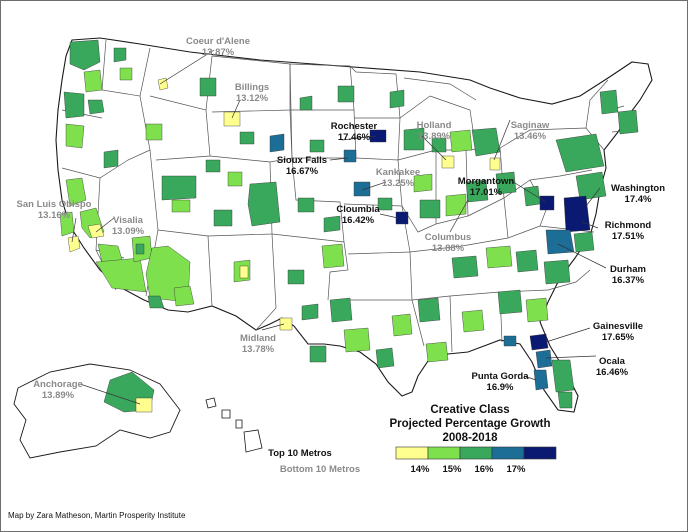  What do you see at coordinates (97, 411) in the screenshot?
I see `alaska-outline` at bounding box center [97, 411].